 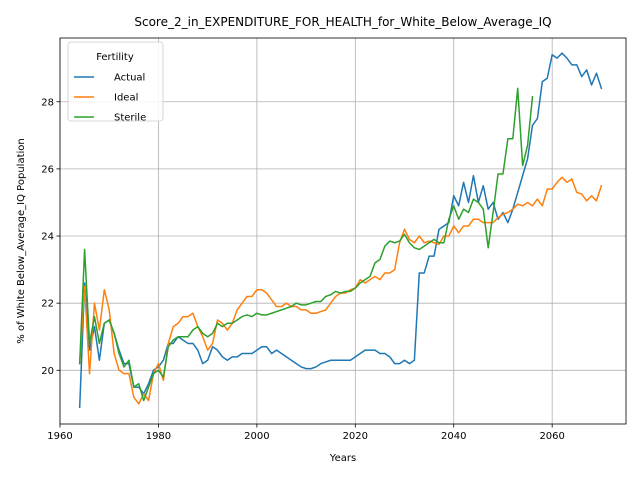 I want to click on x-axis: 1960 1980 2000 2020 2040 2060, so click(x=306, y=433).